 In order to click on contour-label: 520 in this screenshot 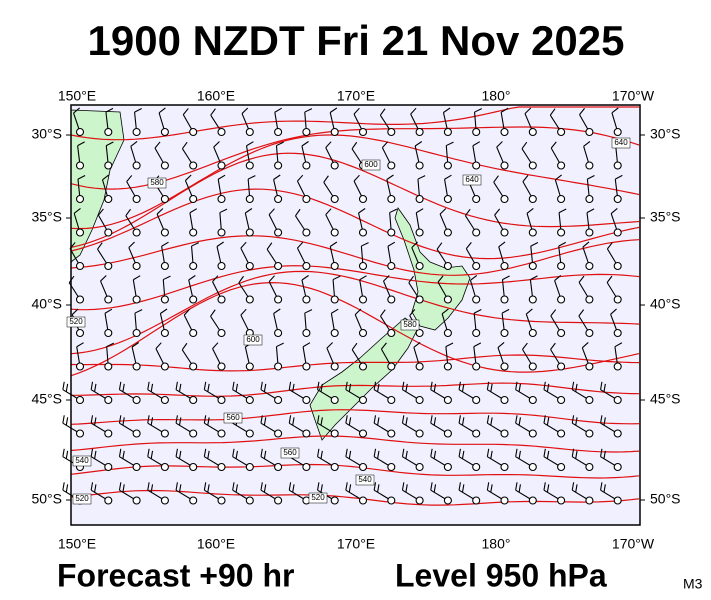, I will do `click(76, 321)`.